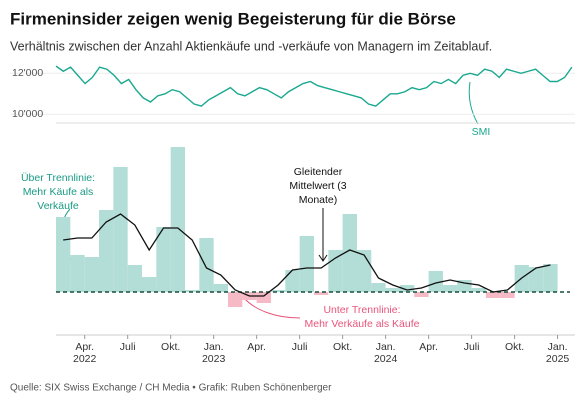  I want to click on annotation: Mehr Verkäufe als Käufe, so click(362, 324).